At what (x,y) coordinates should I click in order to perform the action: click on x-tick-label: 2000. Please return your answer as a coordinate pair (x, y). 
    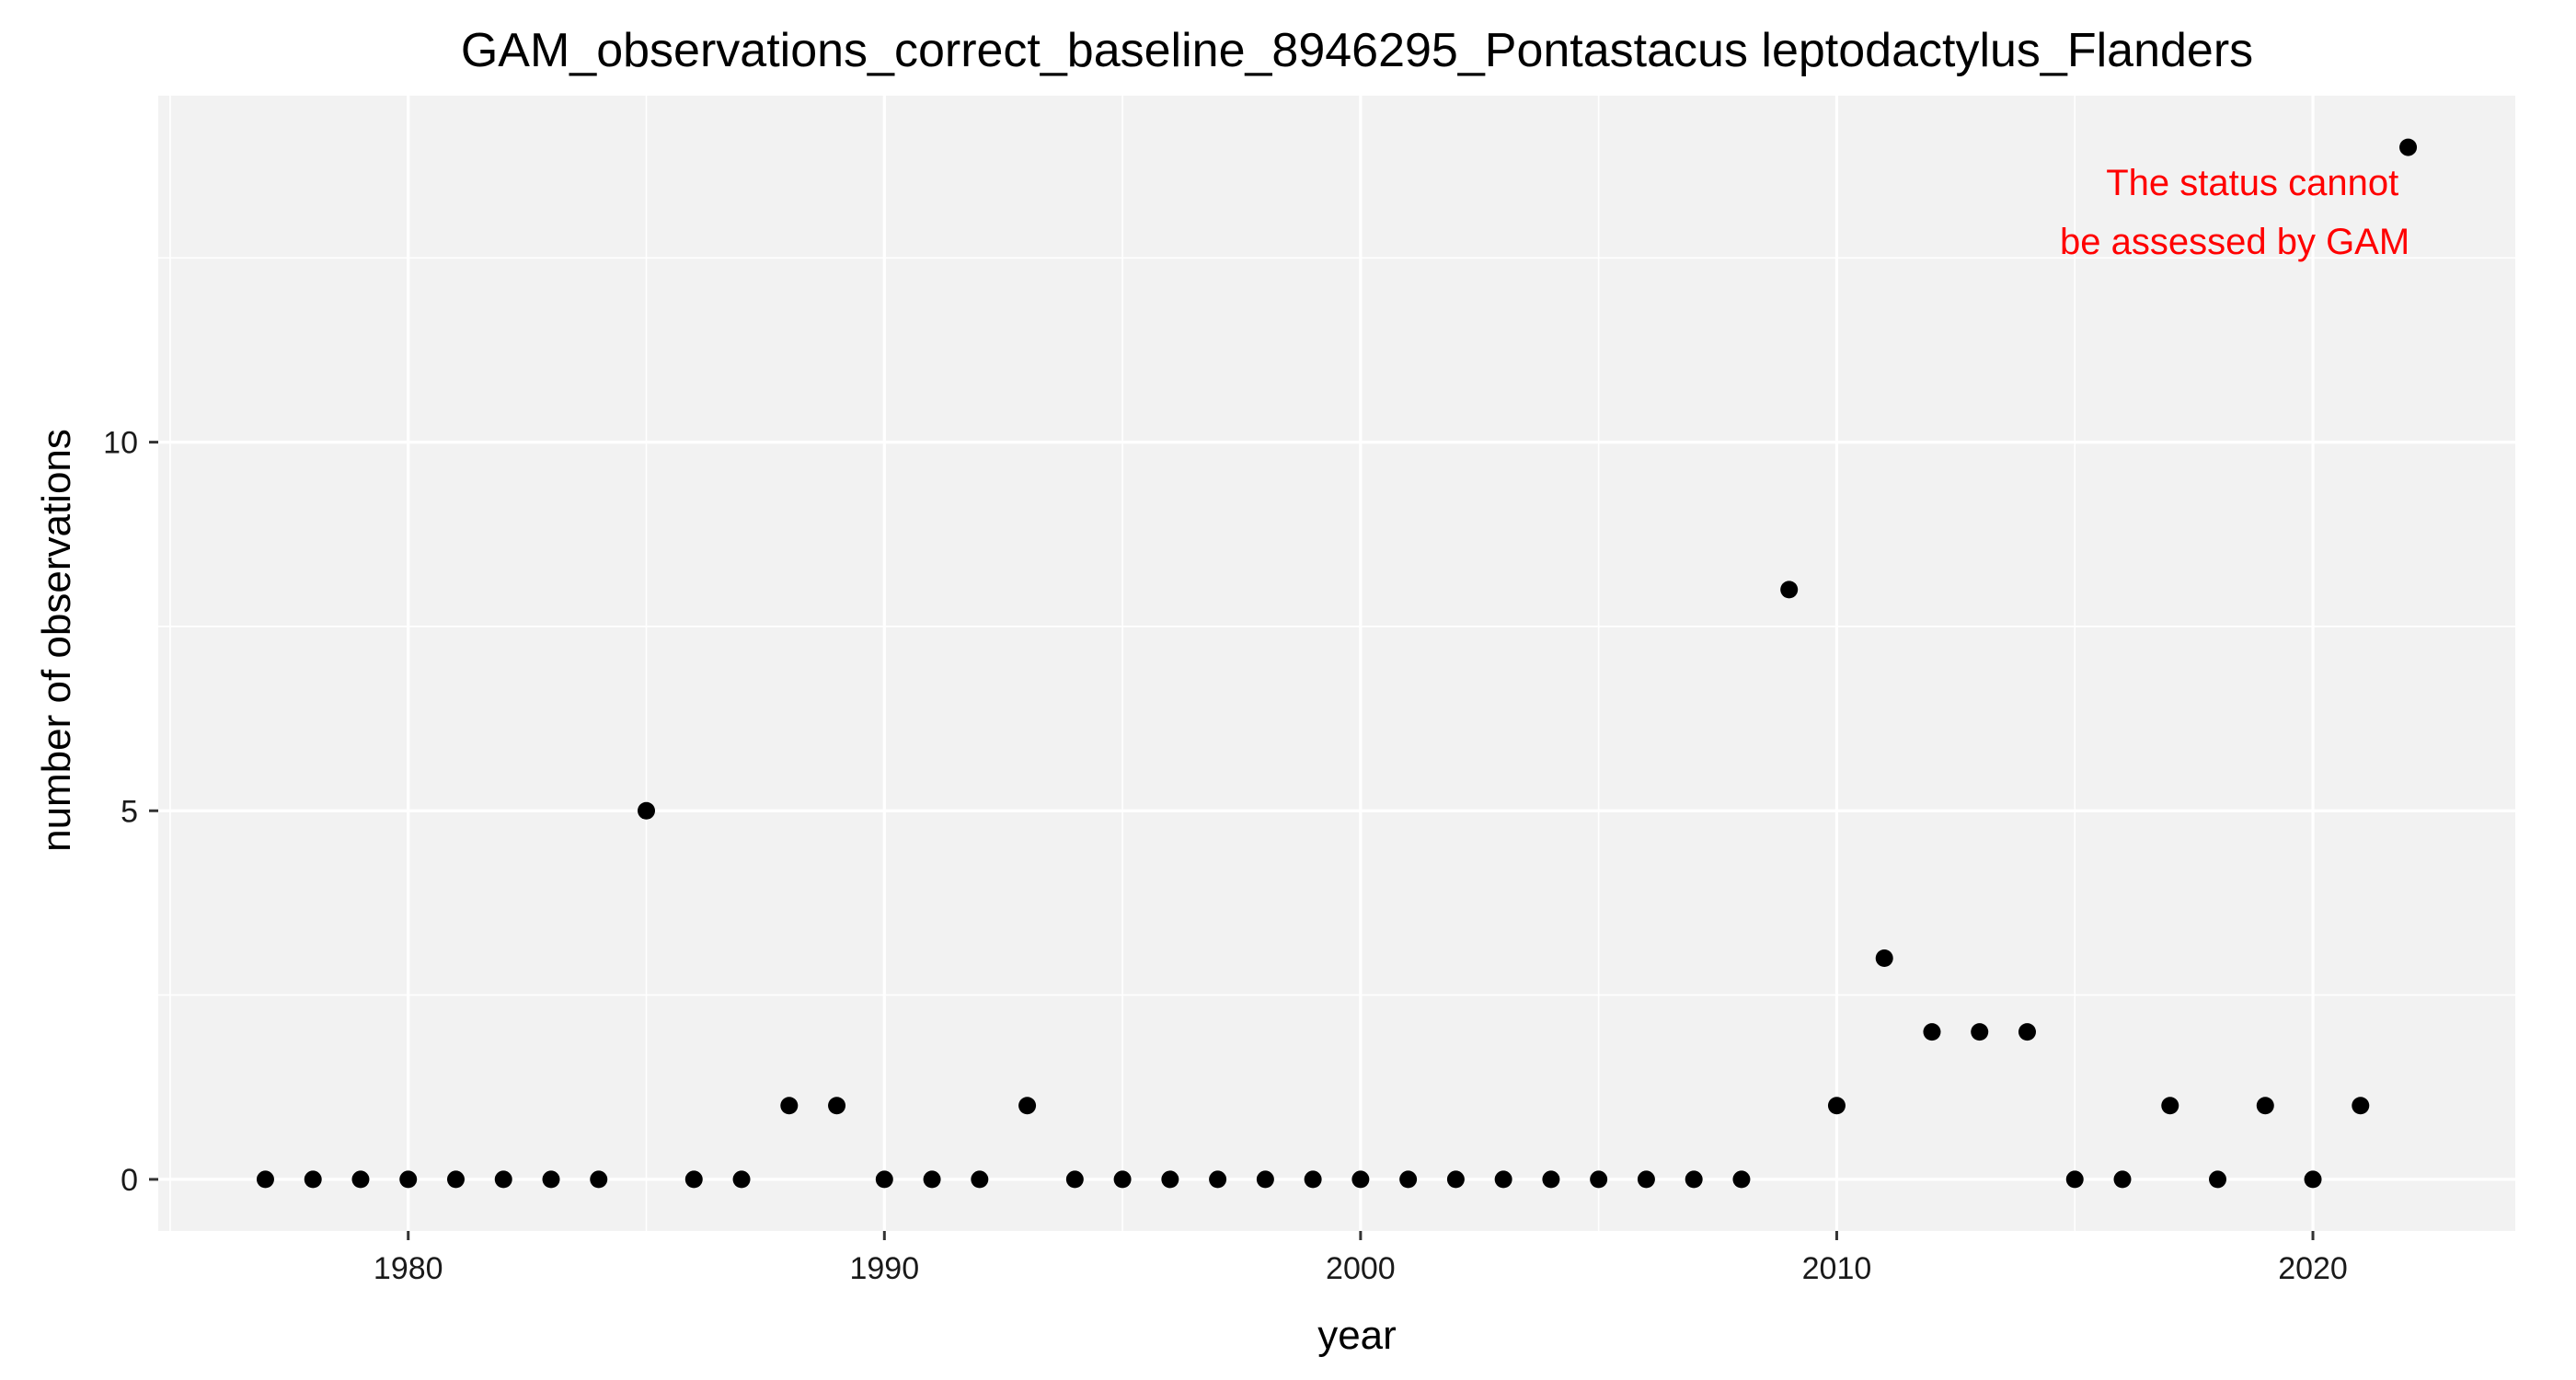
    Looking at the image, I should click on (1361, 1268).